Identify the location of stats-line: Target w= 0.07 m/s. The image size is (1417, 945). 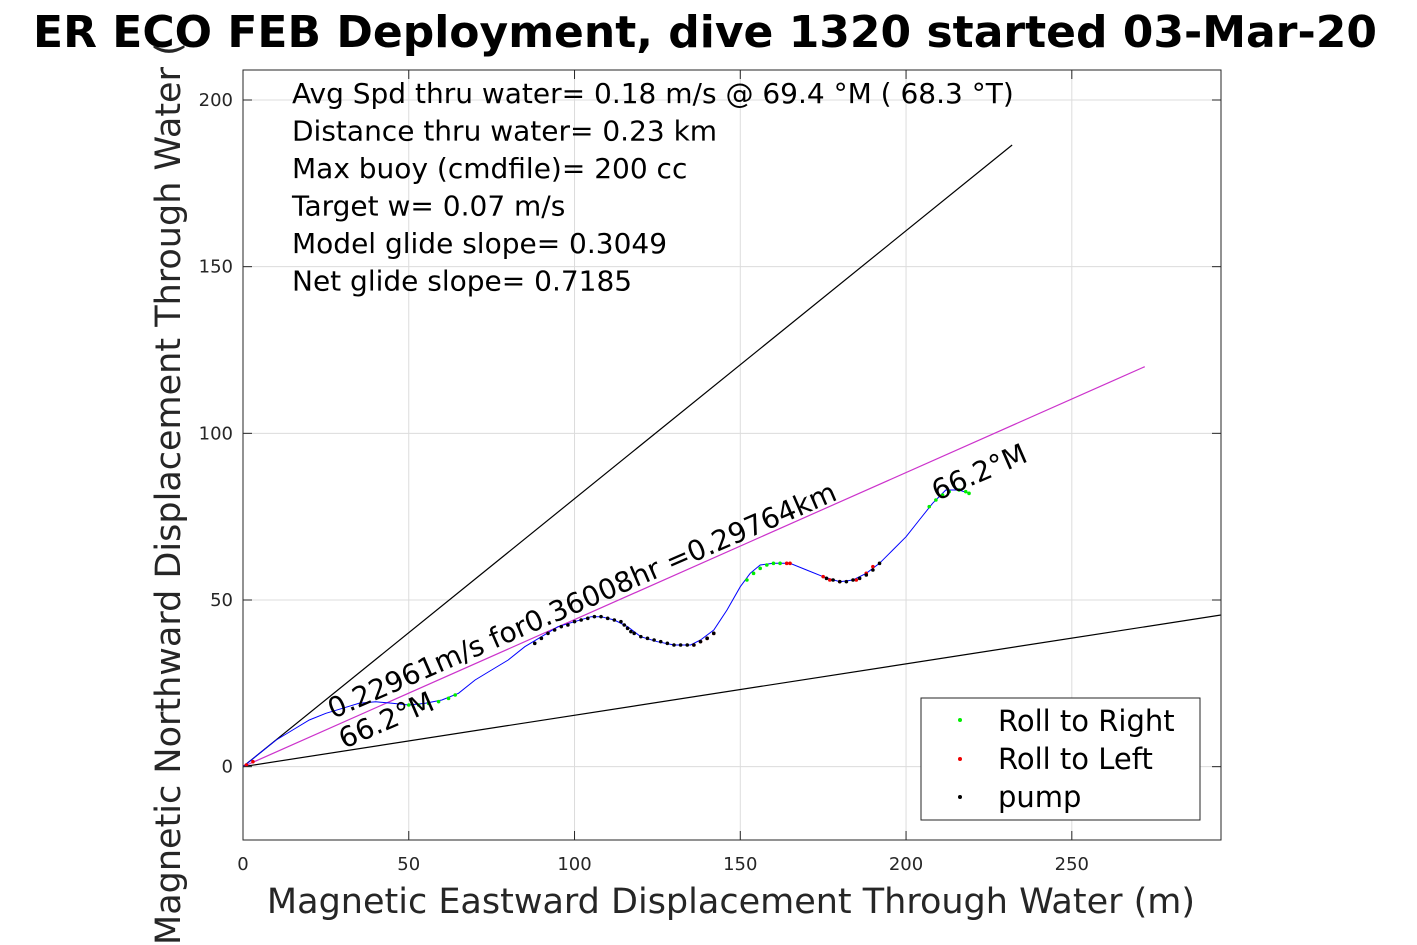
(428, 206).